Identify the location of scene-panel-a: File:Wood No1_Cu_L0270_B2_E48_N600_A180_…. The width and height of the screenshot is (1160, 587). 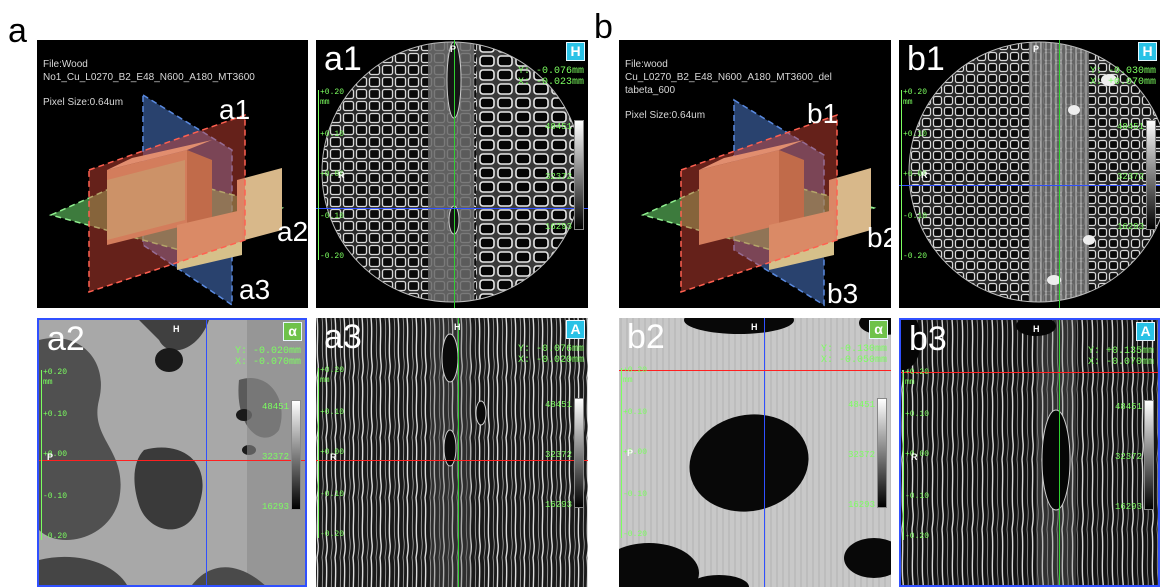
(172, 174).